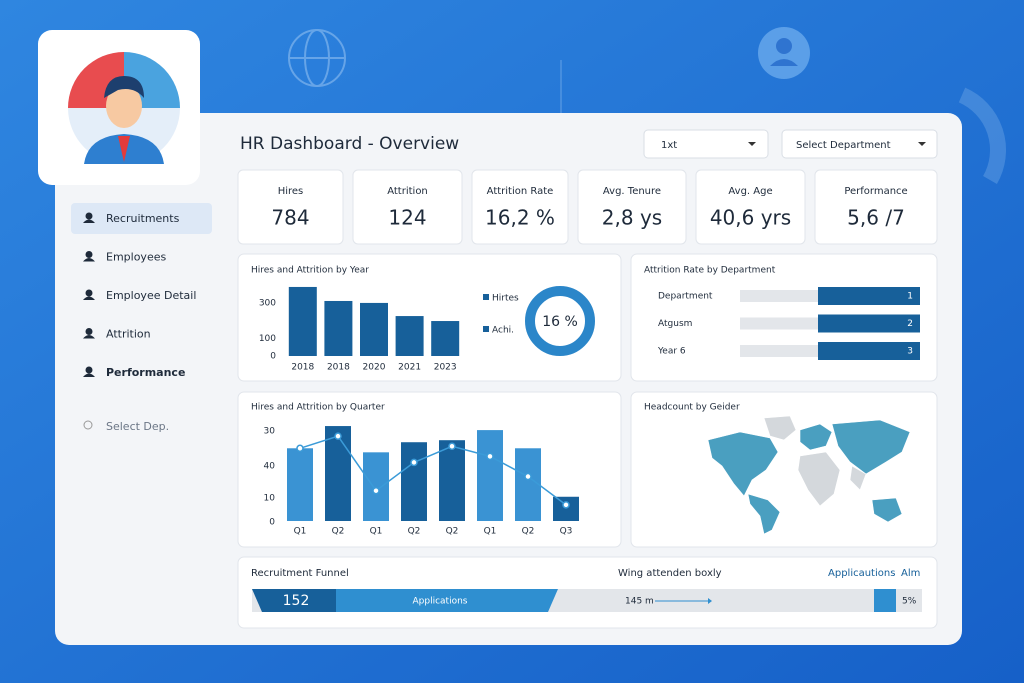  I want to click on nav-item: Recruitments, so click(143, 218).